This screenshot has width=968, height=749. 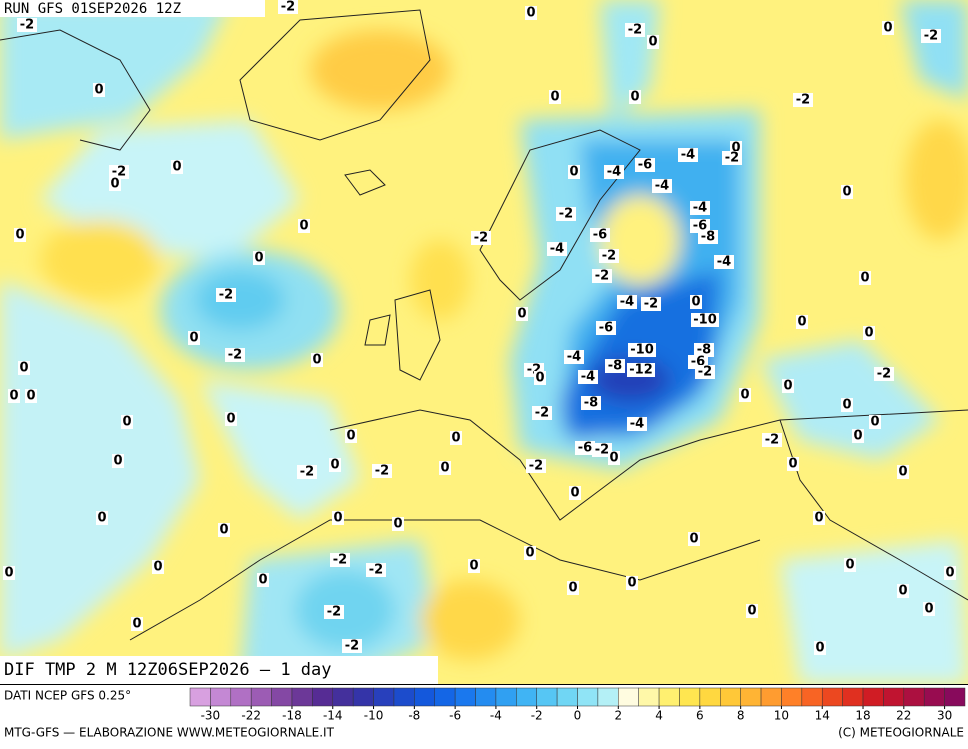 I want to click on colorbar-tick-label: -6, so click(x=455, y=716).